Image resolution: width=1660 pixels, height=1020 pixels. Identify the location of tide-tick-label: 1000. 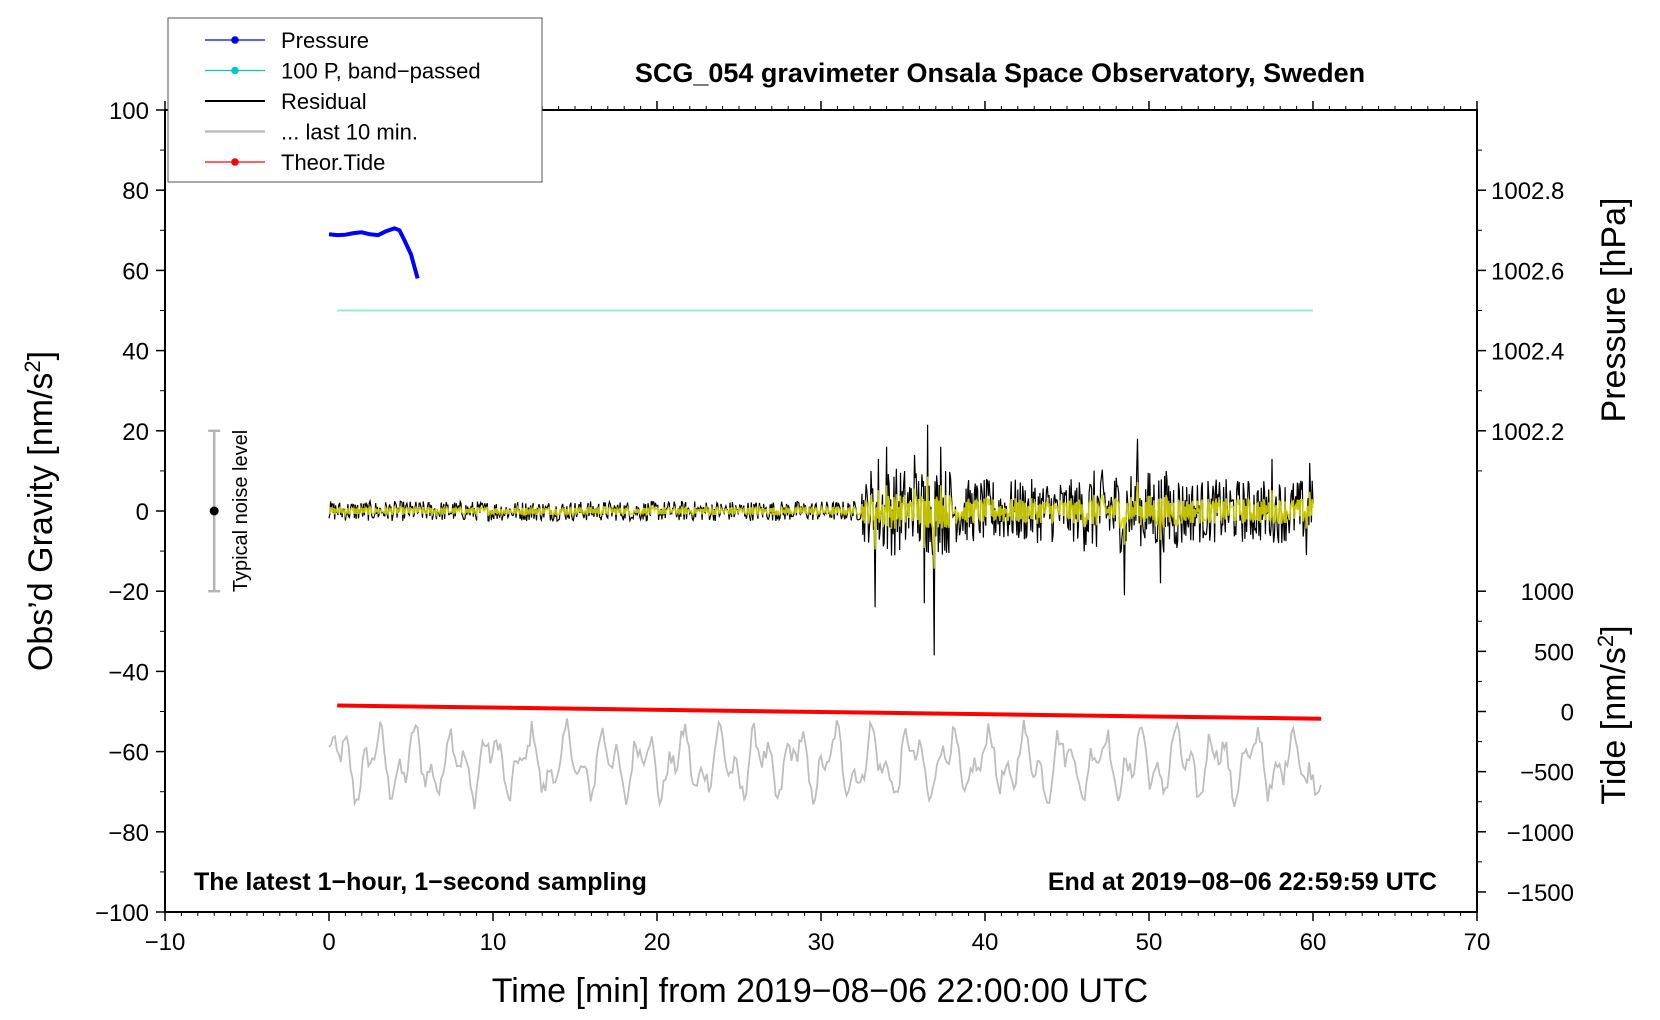
(1547, 592).